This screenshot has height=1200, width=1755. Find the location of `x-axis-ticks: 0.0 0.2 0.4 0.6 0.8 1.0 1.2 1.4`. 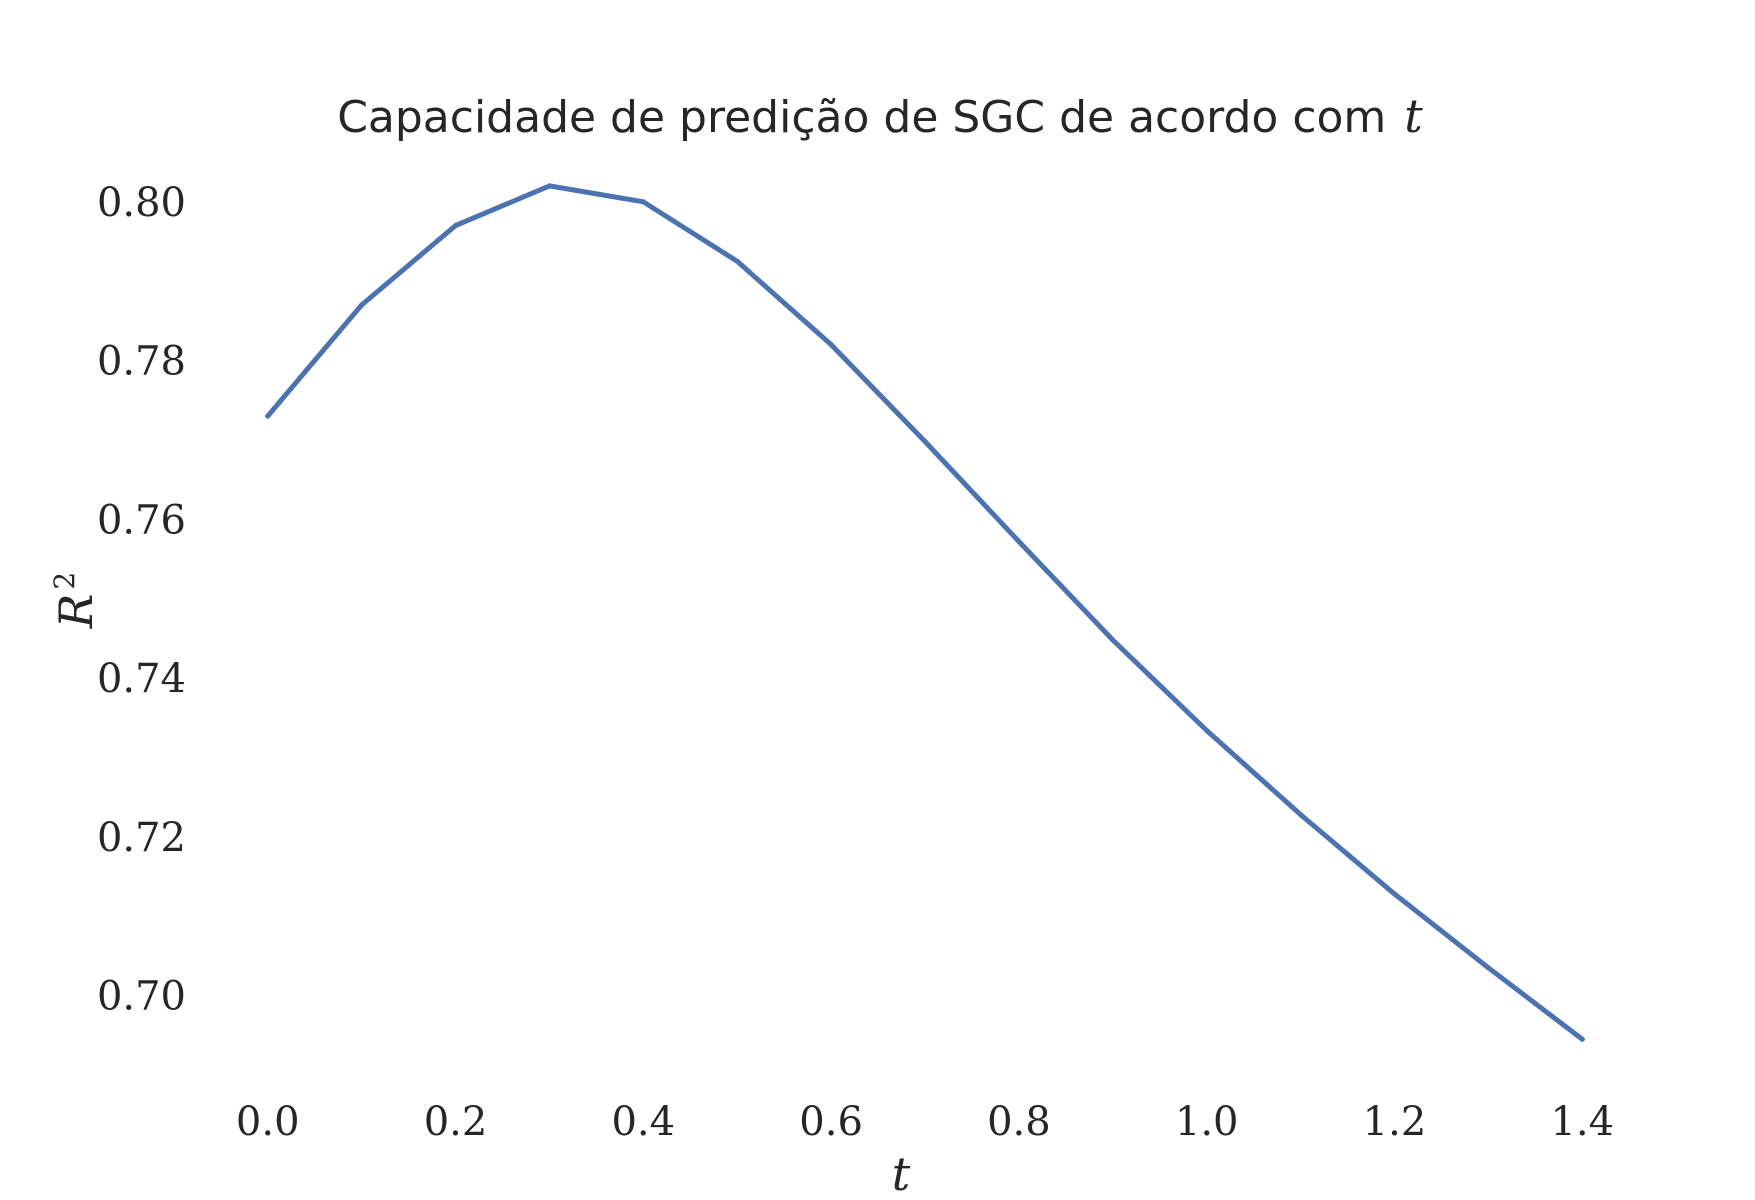

x-axis-ticks: 0.0 0.2 0.4 0.6 0.8 1.0 1.2 1.4 is located at coordinates (925, 1122).